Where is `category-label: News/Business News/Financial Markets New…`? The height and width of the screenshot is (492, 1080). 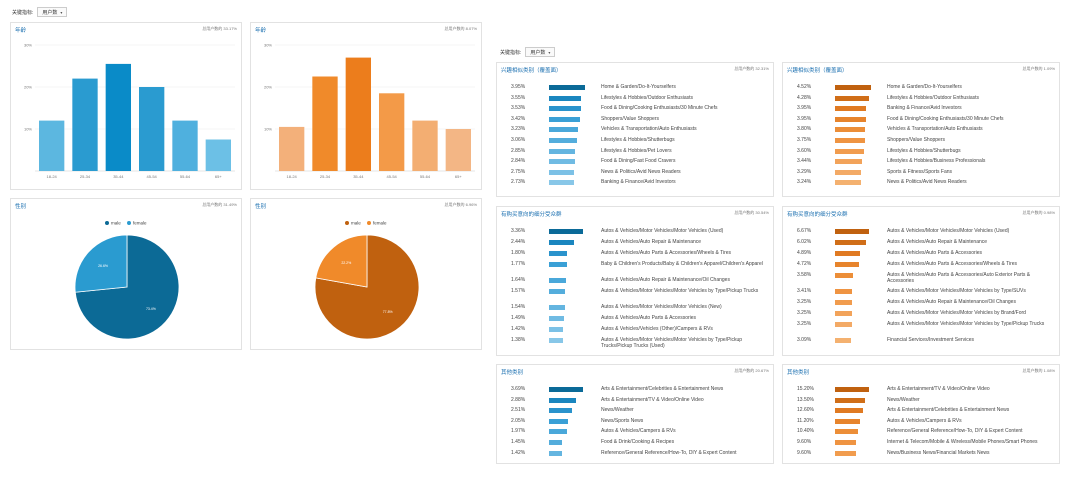 category-label: News/Business News/Financial Markets New… is located at coordinates (938, 452).